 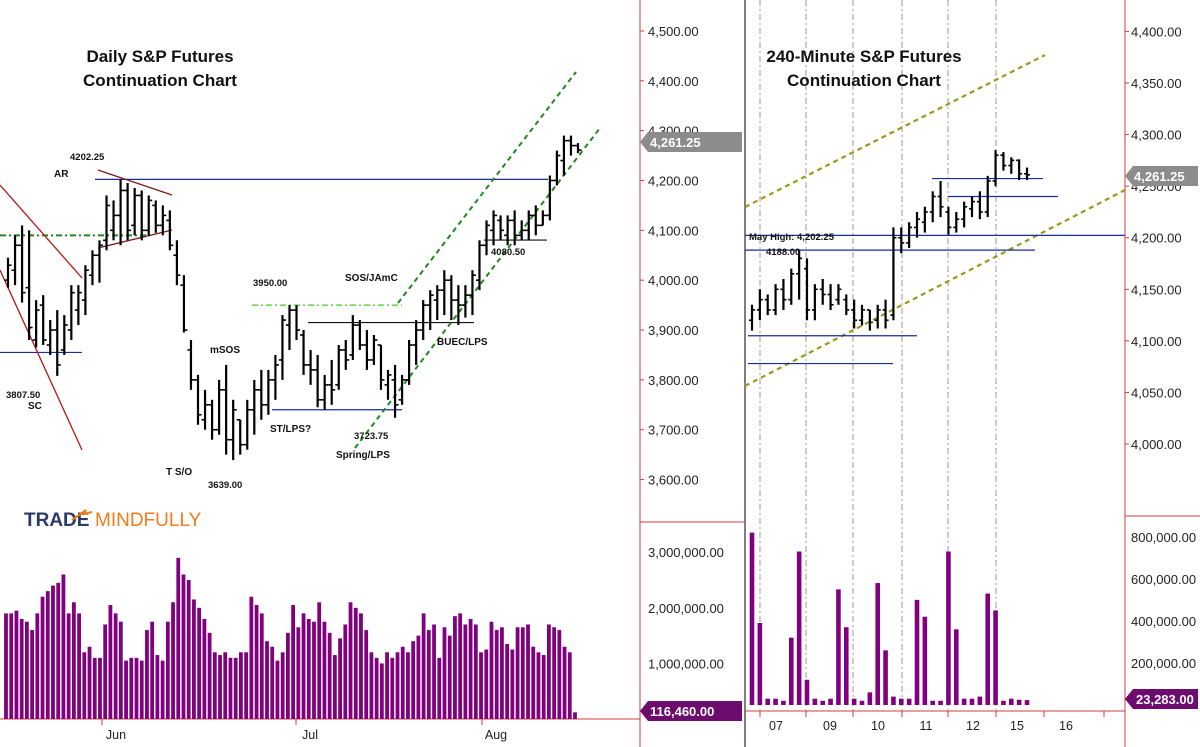 What do you see at coordinates (864, 80) in the screenshot?
I see `intraday-chart-subtitle: Continuation Chart` at bounding box center [864, 80].